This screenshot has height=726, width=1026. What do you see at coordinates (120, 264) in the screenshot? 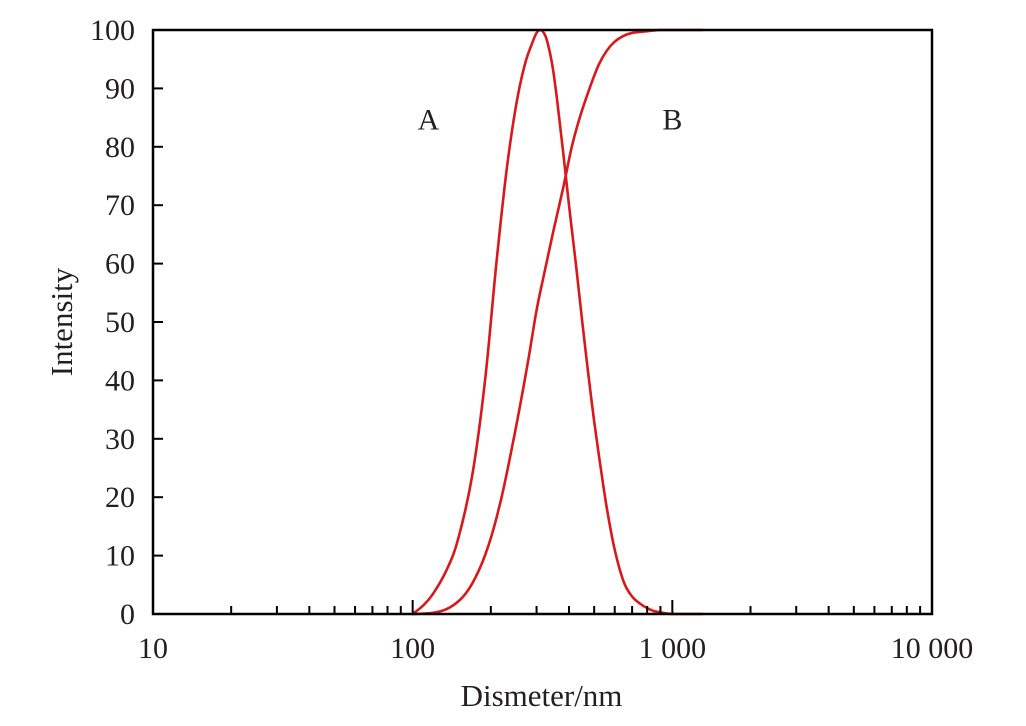
I see `y-tick-label: 60` at bounding box center [120, 264].